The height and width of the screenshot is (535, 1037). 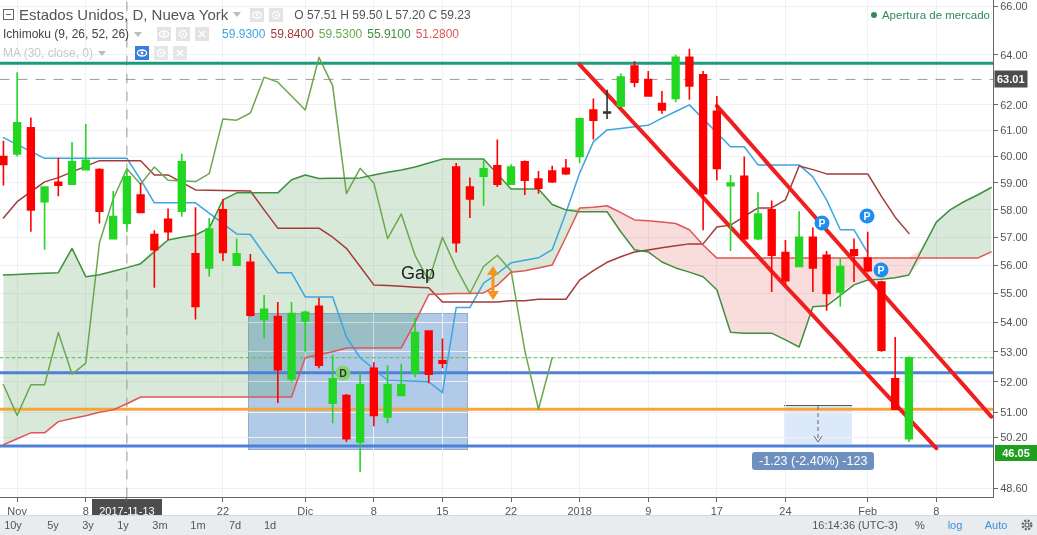 I want to click on text: 5y, so click(x=53, y=525).